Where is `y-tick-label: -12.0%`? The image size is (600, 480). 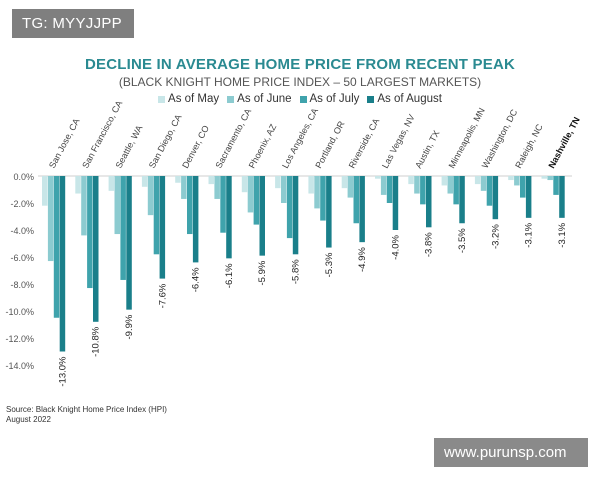 y-tick-label: -12.0% is located at coordinates (19, 339).